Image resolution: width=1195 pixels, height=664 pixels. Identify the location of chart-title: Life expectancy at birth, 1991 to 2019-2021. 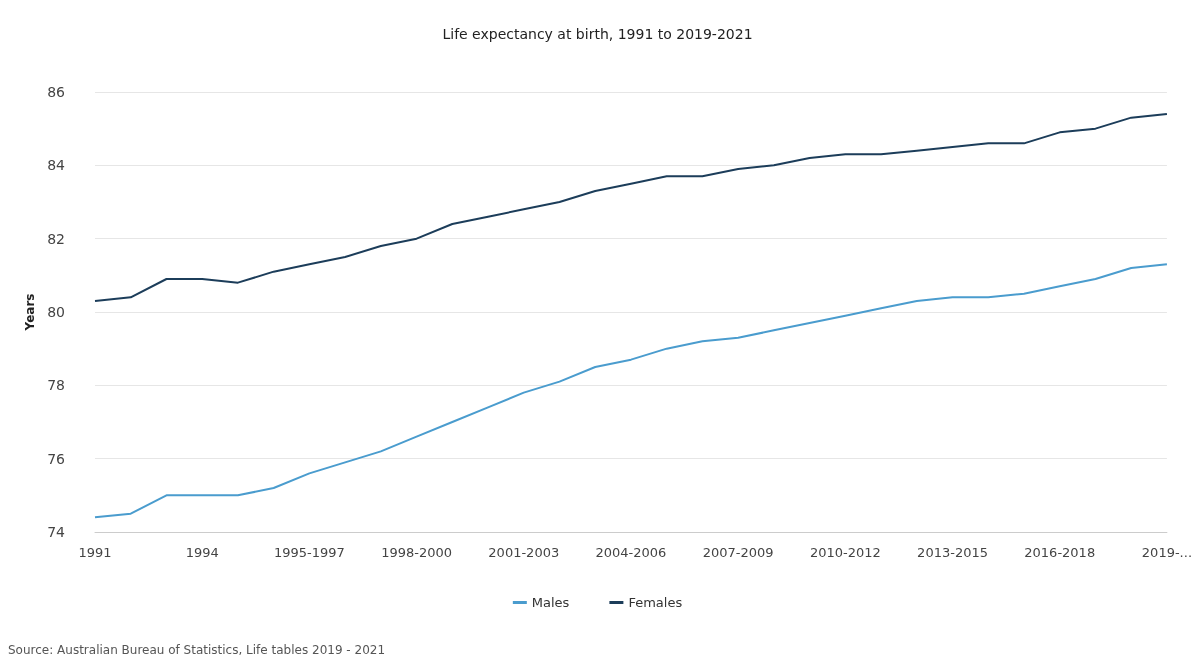
(597, 34).